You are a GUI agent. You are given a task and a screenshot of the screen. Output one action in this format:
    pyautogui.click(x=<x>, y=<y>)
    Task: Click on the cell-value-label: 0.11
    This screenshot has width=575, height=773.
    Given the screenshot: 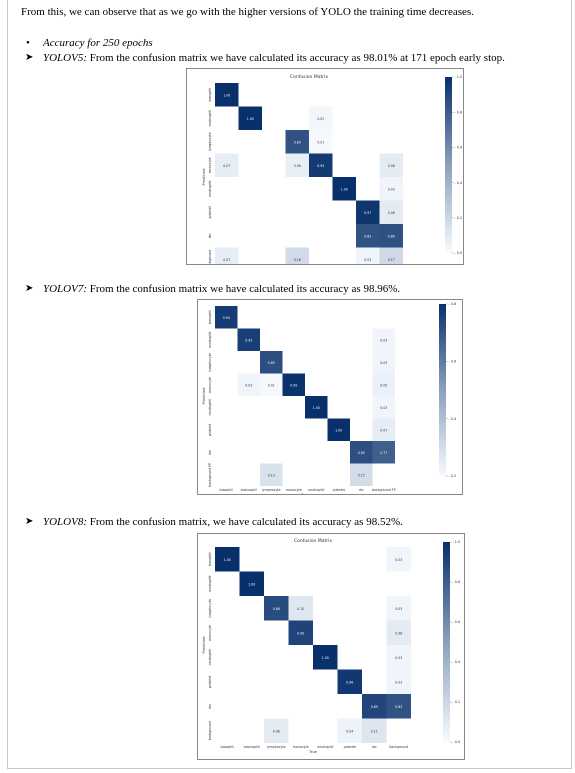 What is the action you would take?
    pyautogui.click(x=374, y=731)
    